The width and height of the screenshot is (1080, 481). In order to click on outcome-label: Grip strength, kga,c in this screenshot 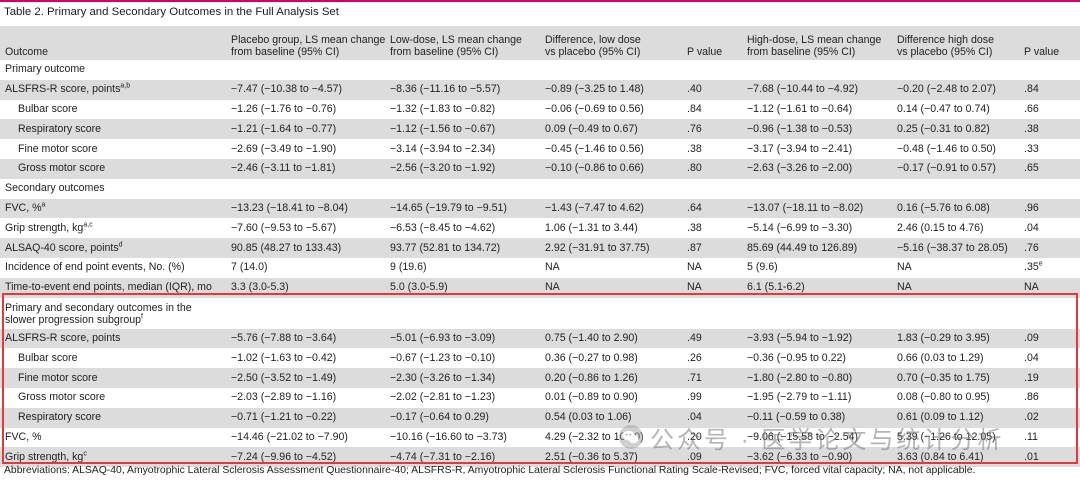, I will do `click(49, 227)`.